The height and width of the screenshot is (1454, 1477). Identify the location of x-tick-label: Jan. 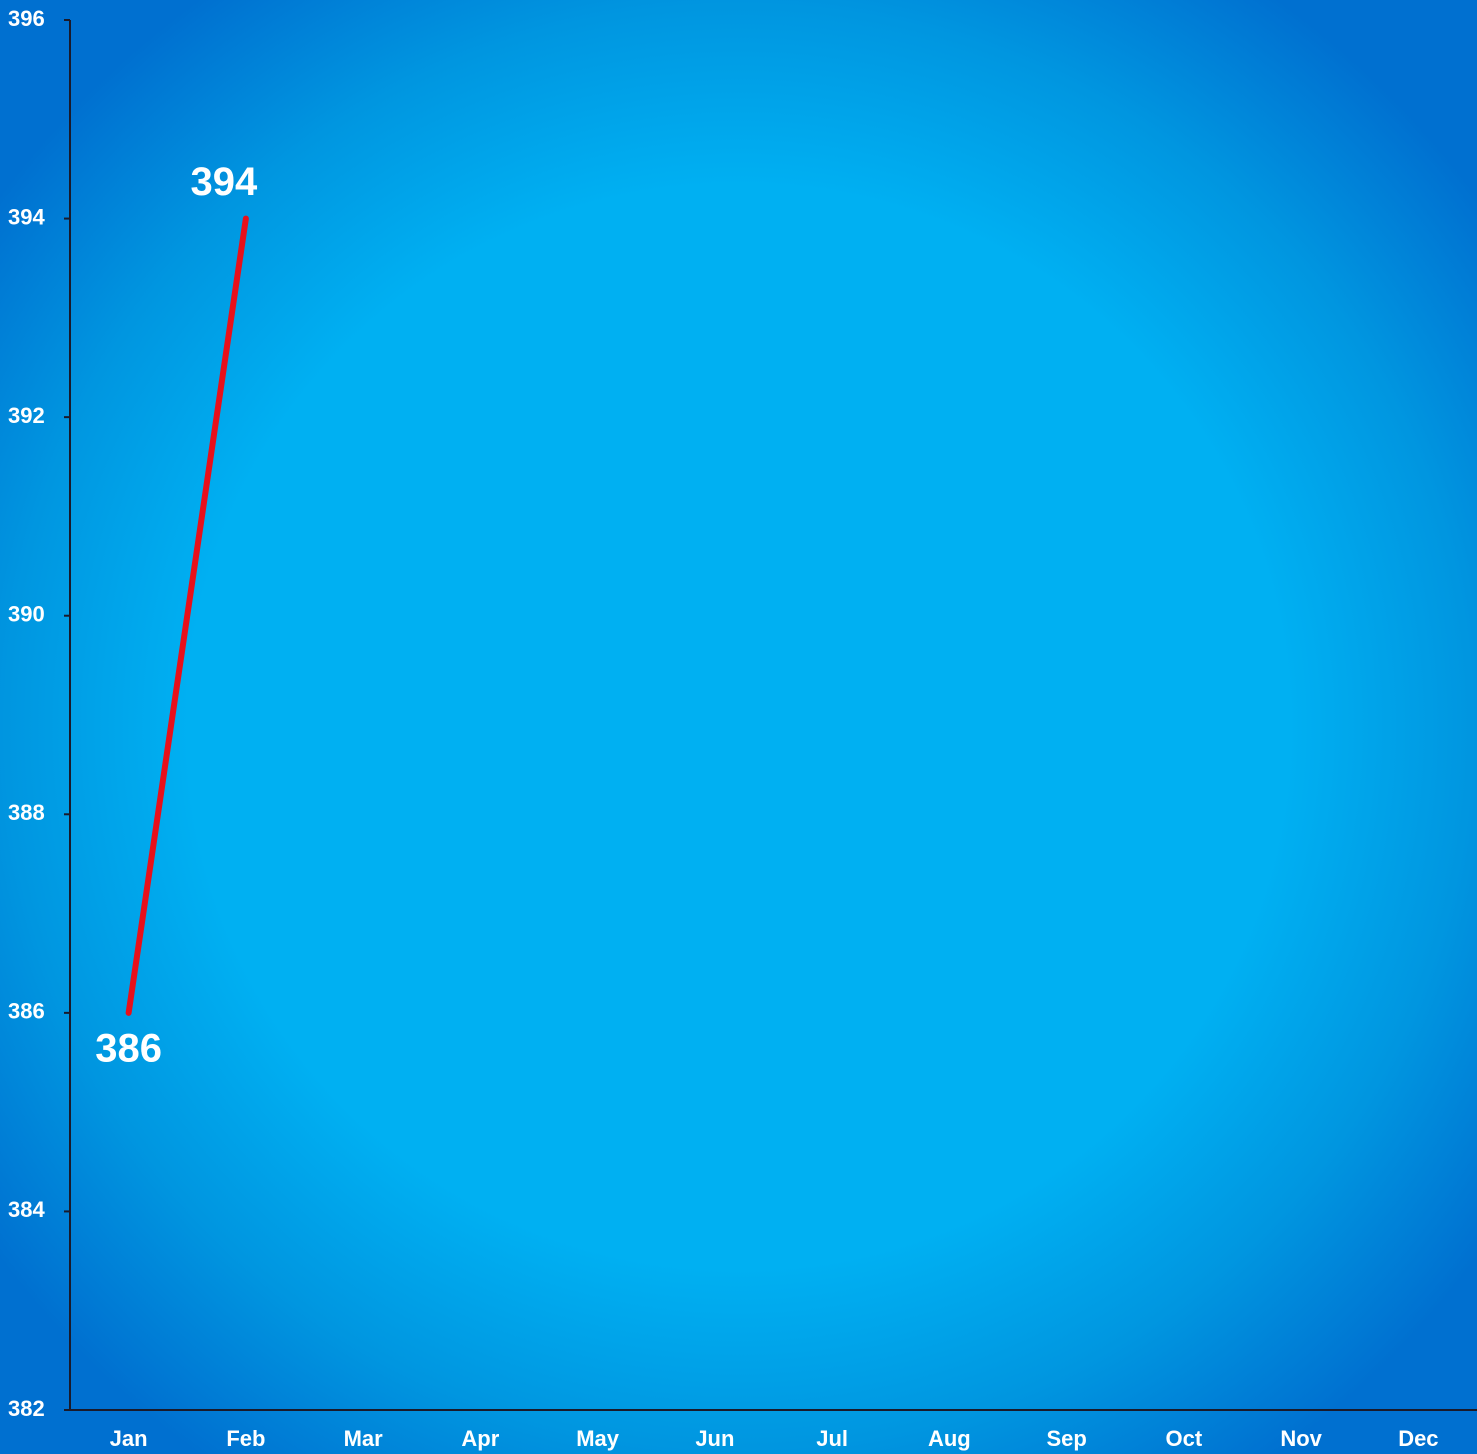
(129, 1438).